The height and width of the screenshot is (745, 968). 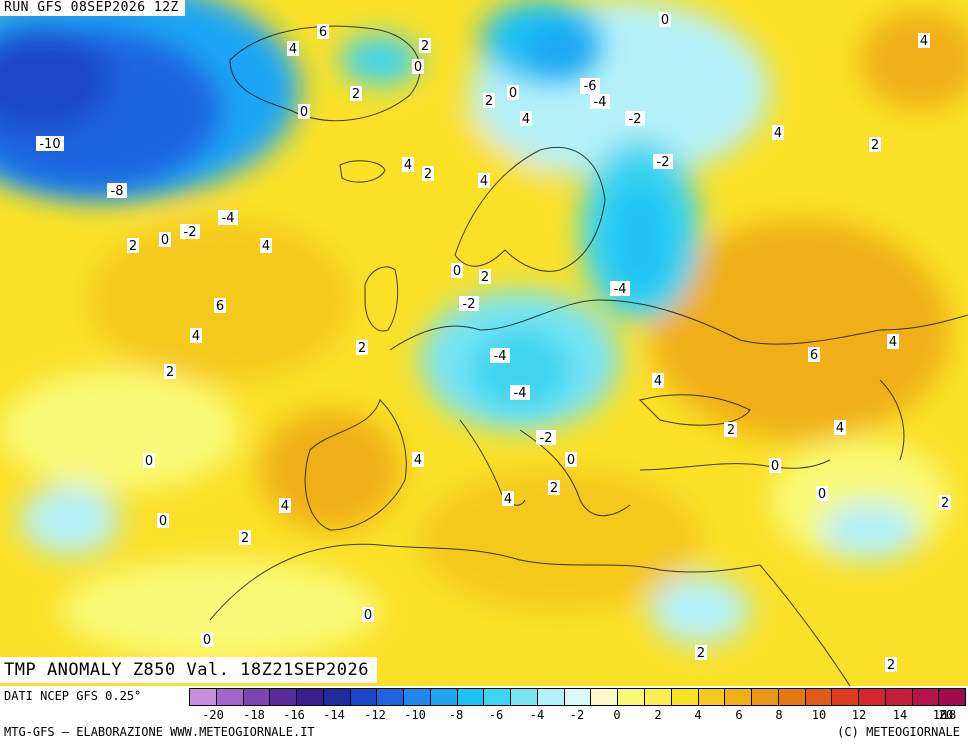 I want to click on deepest-cold-canada, so click(x=55, y=80).